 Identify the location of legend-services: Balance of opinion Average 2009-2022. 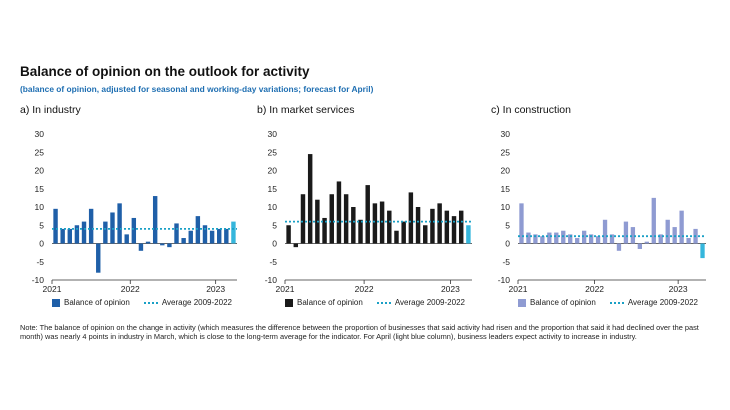
(375, 302).